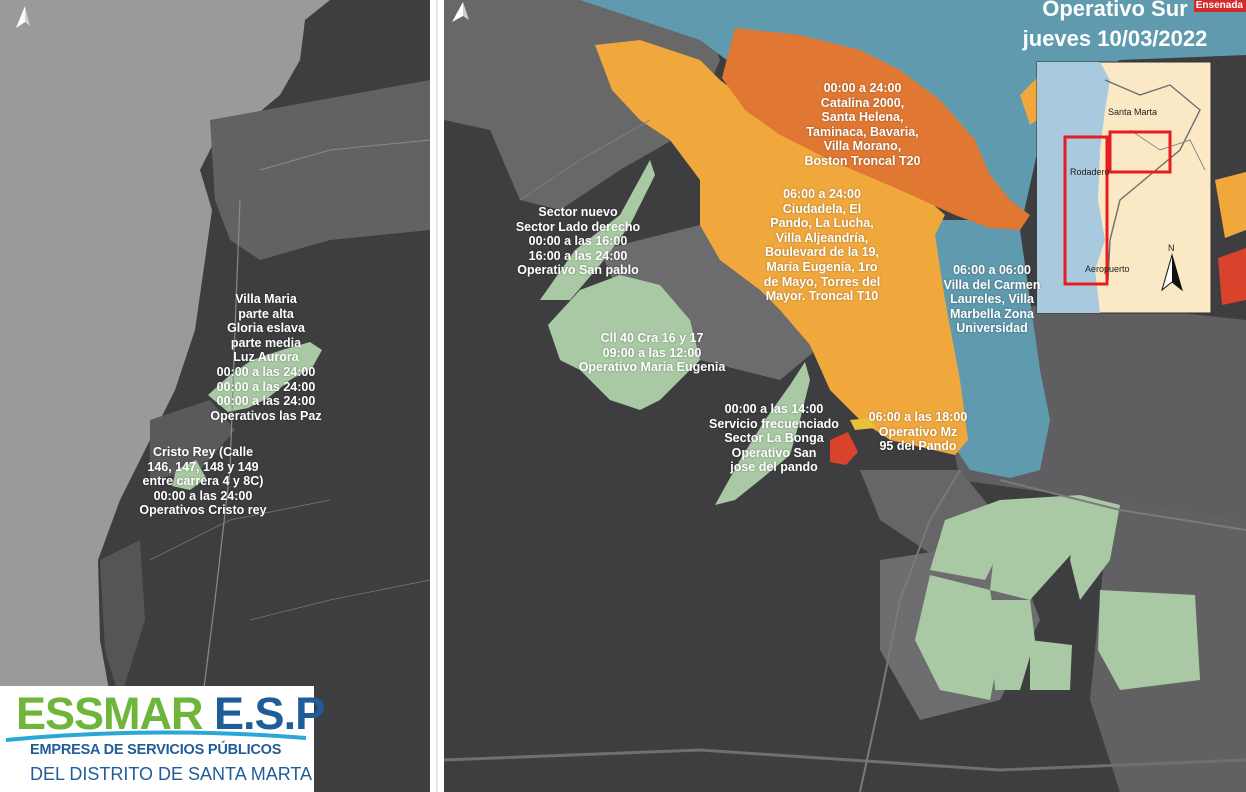  What do you see at coordinates (1172, 267) in the screenshot?
I see `north-arrow-icon: N` at bounding box center [1172, 267].